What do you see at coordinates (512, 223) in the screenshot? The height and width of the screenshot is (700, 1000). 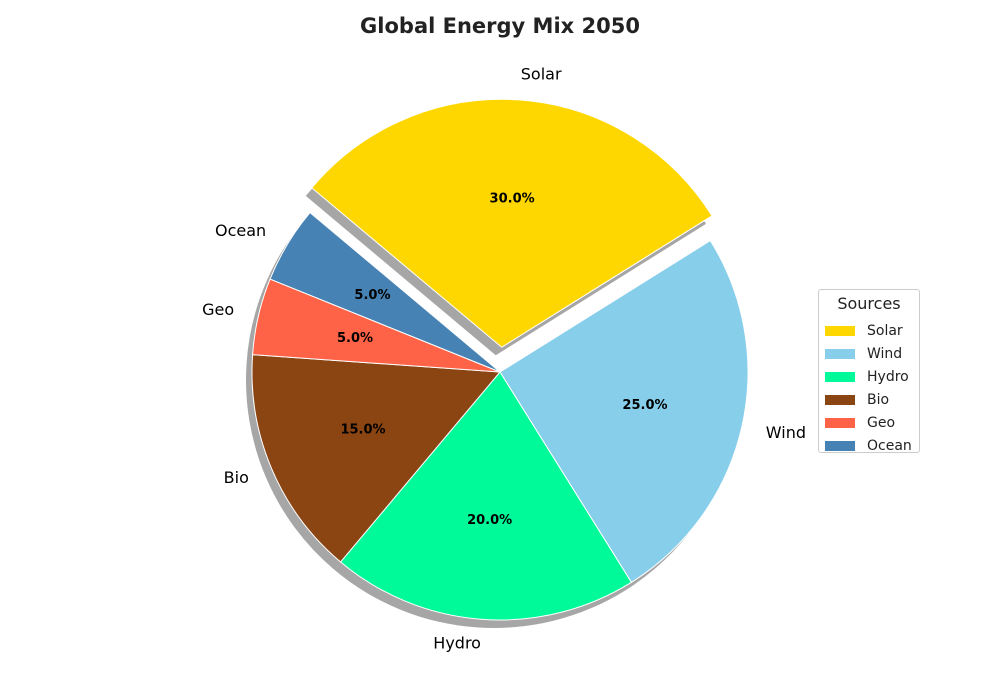 I see `pie-slice-solar` at bounding box center [512, 223].